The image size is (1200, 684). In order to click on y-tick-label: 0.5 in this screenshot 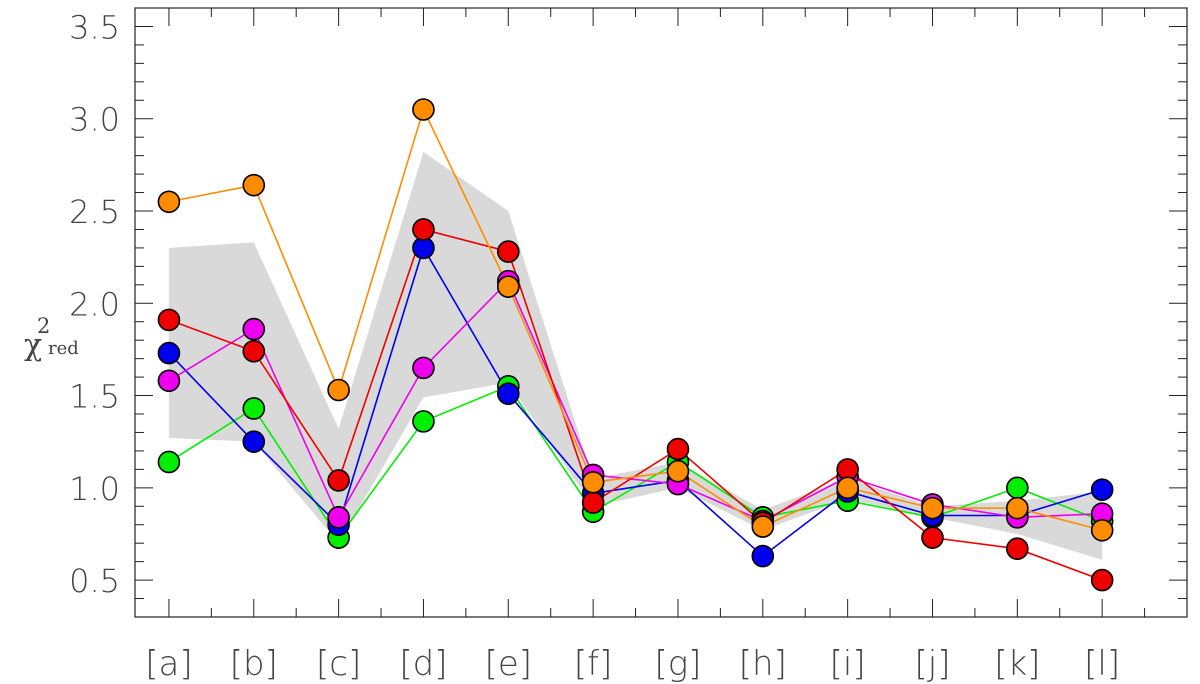, I will do `click(94, 581)`.